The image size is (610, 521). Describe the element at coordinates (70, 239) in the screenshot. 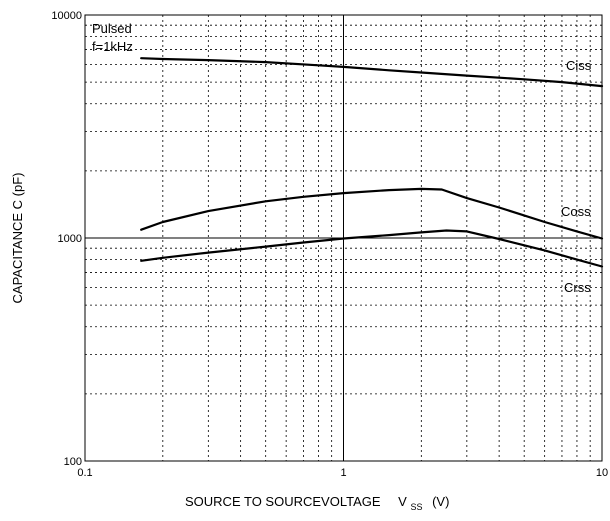

I see `y-tick-label: 1000` at that location.